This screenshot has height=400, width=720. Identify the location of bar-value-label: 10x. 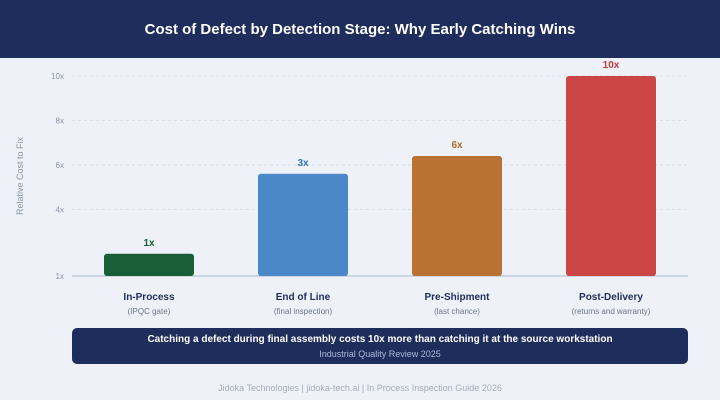
(611, 65).